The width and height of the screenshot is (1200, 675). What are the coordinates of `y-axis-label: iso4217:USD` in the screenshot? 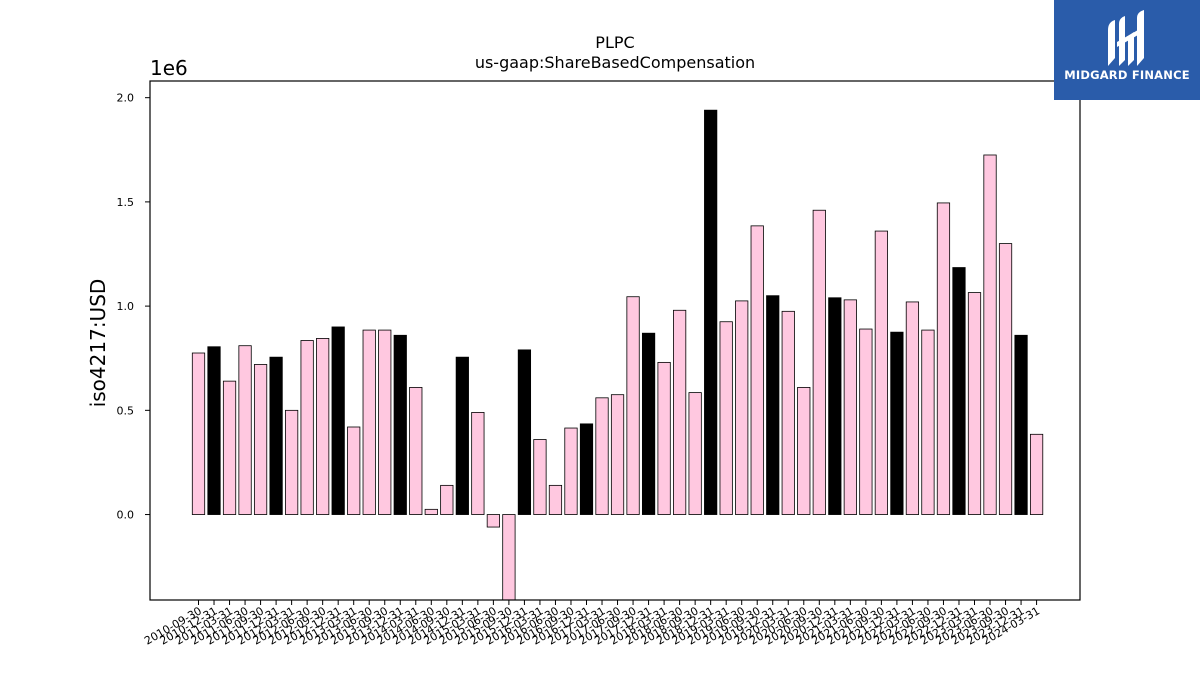 It's located at (98, 343).